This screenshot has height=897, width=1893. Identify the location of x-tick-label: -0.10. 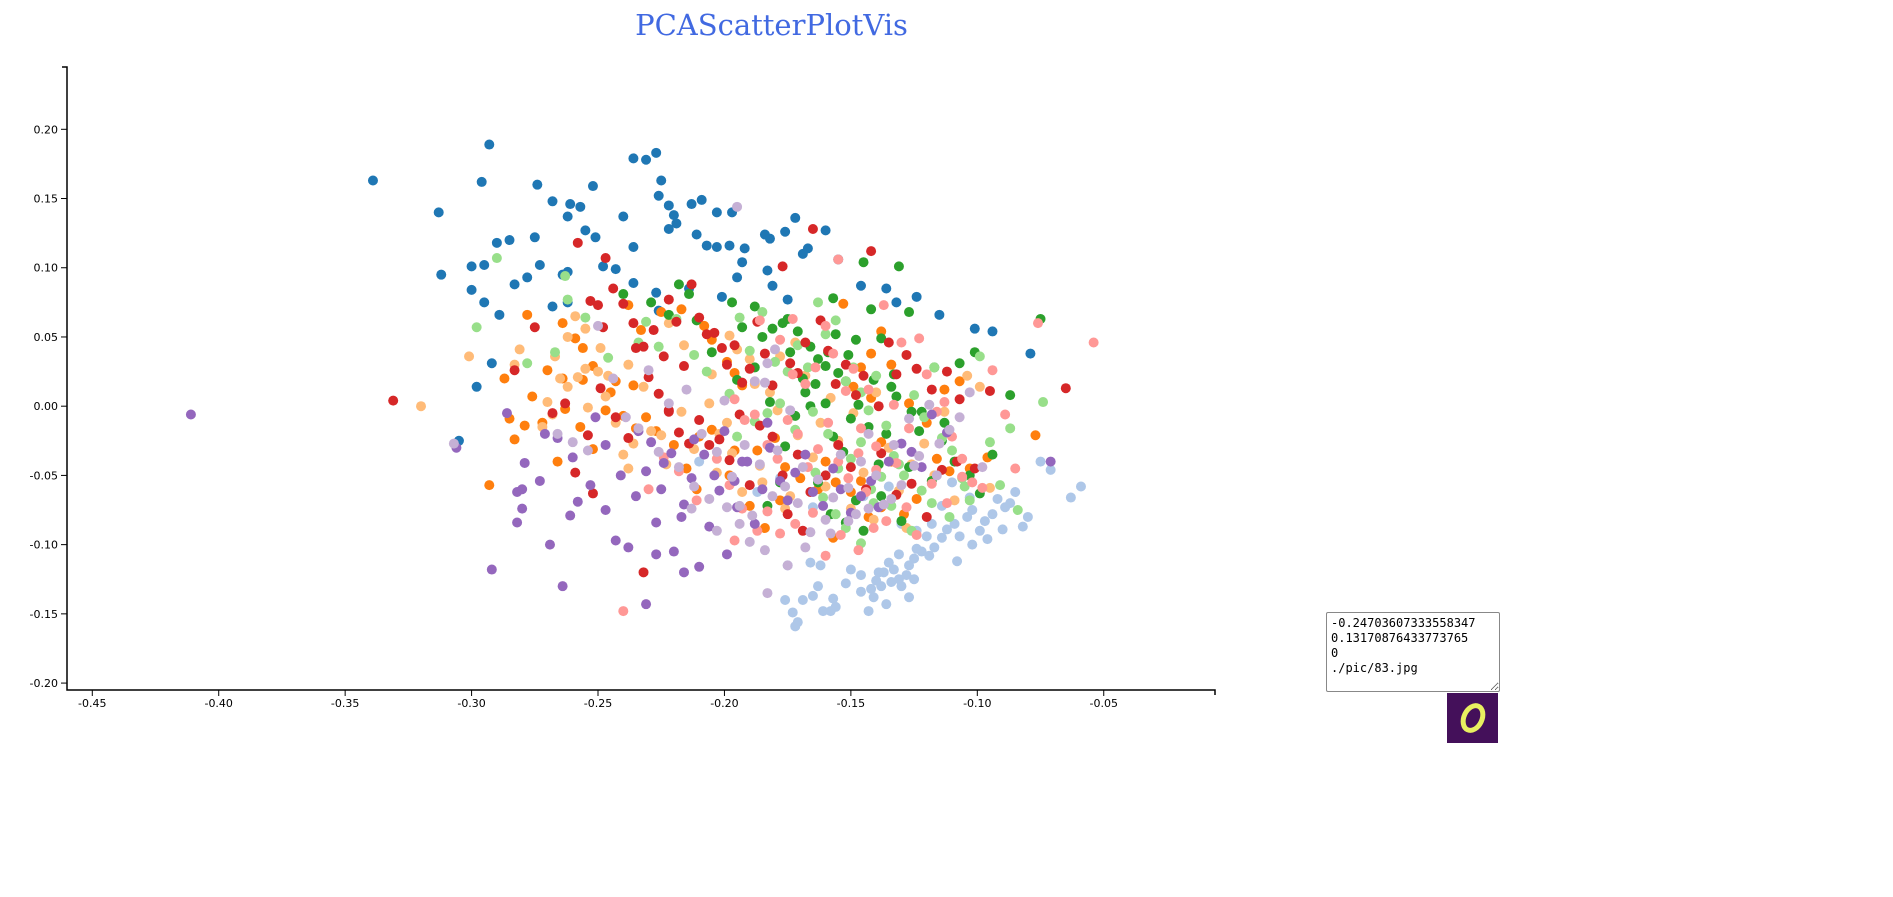
(977, 703).